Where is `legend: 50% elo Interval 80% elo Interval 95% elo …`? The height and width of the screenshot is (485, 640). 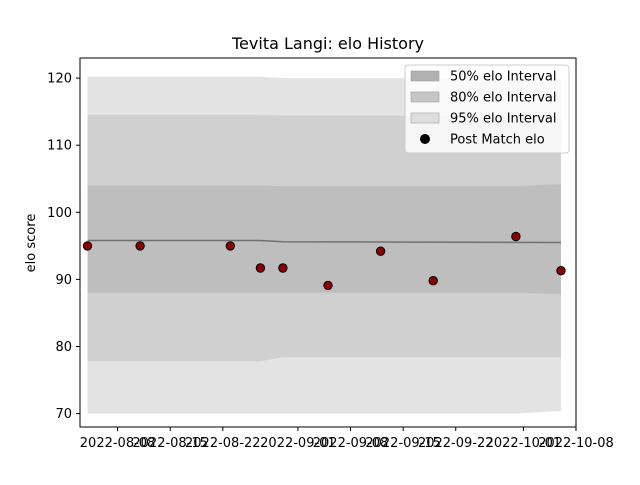 legend: 50% elo Interval 80% elo Interval 95% elo … is located at coordinates (487, 109).